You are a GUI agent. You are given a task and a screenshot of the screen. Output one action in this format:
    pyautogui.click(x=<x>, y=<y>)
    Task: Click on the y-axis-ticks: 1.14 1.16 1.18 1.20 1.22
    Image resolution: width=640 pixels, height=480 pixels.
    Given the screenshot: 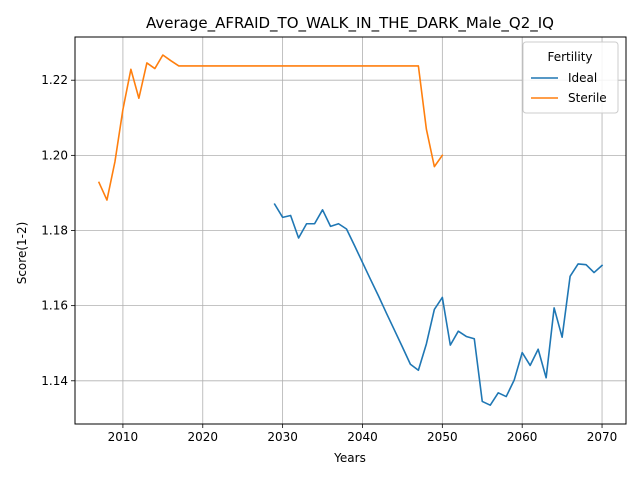 What is the action you would take?
    pyautogui.click(x=58, y=230)
    